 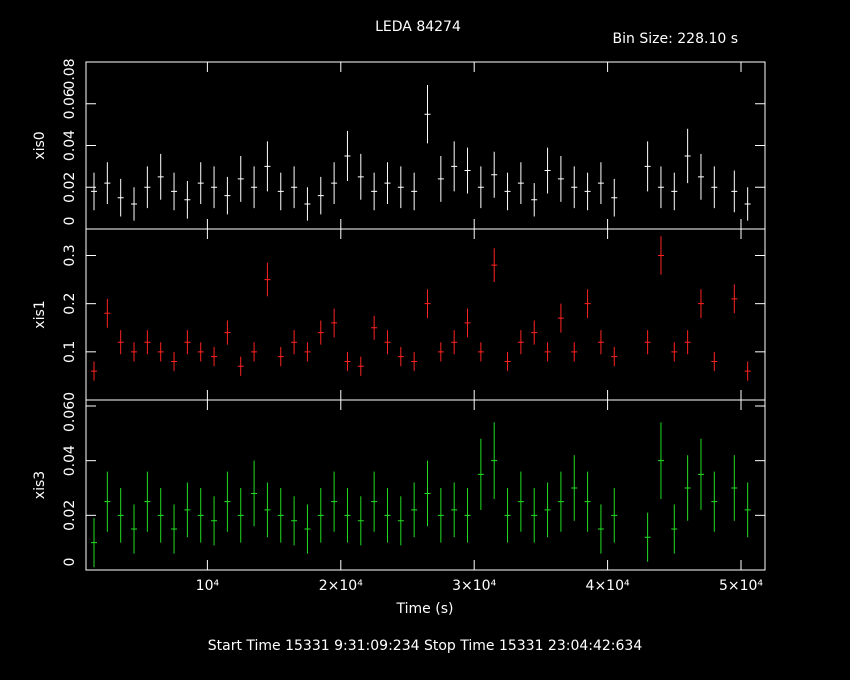 What do you see at coordinates (70, 103) in the screenshot?
I see `y-tick-label: 0.06` at bounding box center [70, 103].